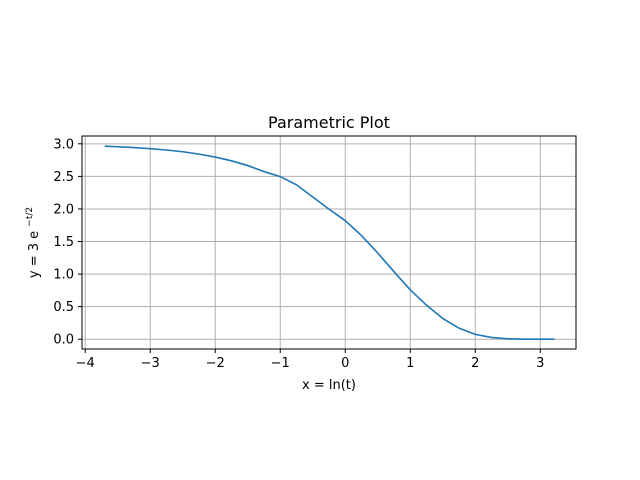 The width and height of the screenshot is (640, 480). I want to click on y-tick-label: 1.5, so click(63, 242).